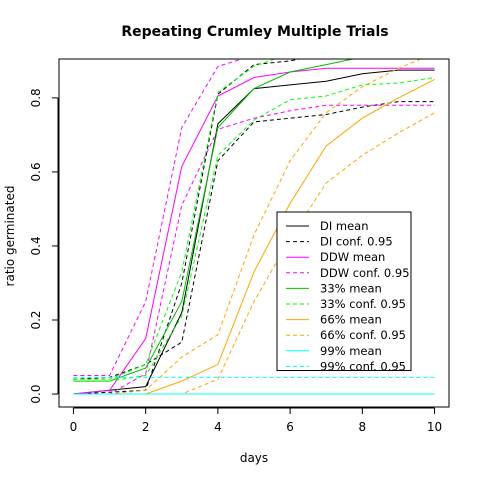  I want to click on y-axis-label: ratio germinated, so click(10, 236).